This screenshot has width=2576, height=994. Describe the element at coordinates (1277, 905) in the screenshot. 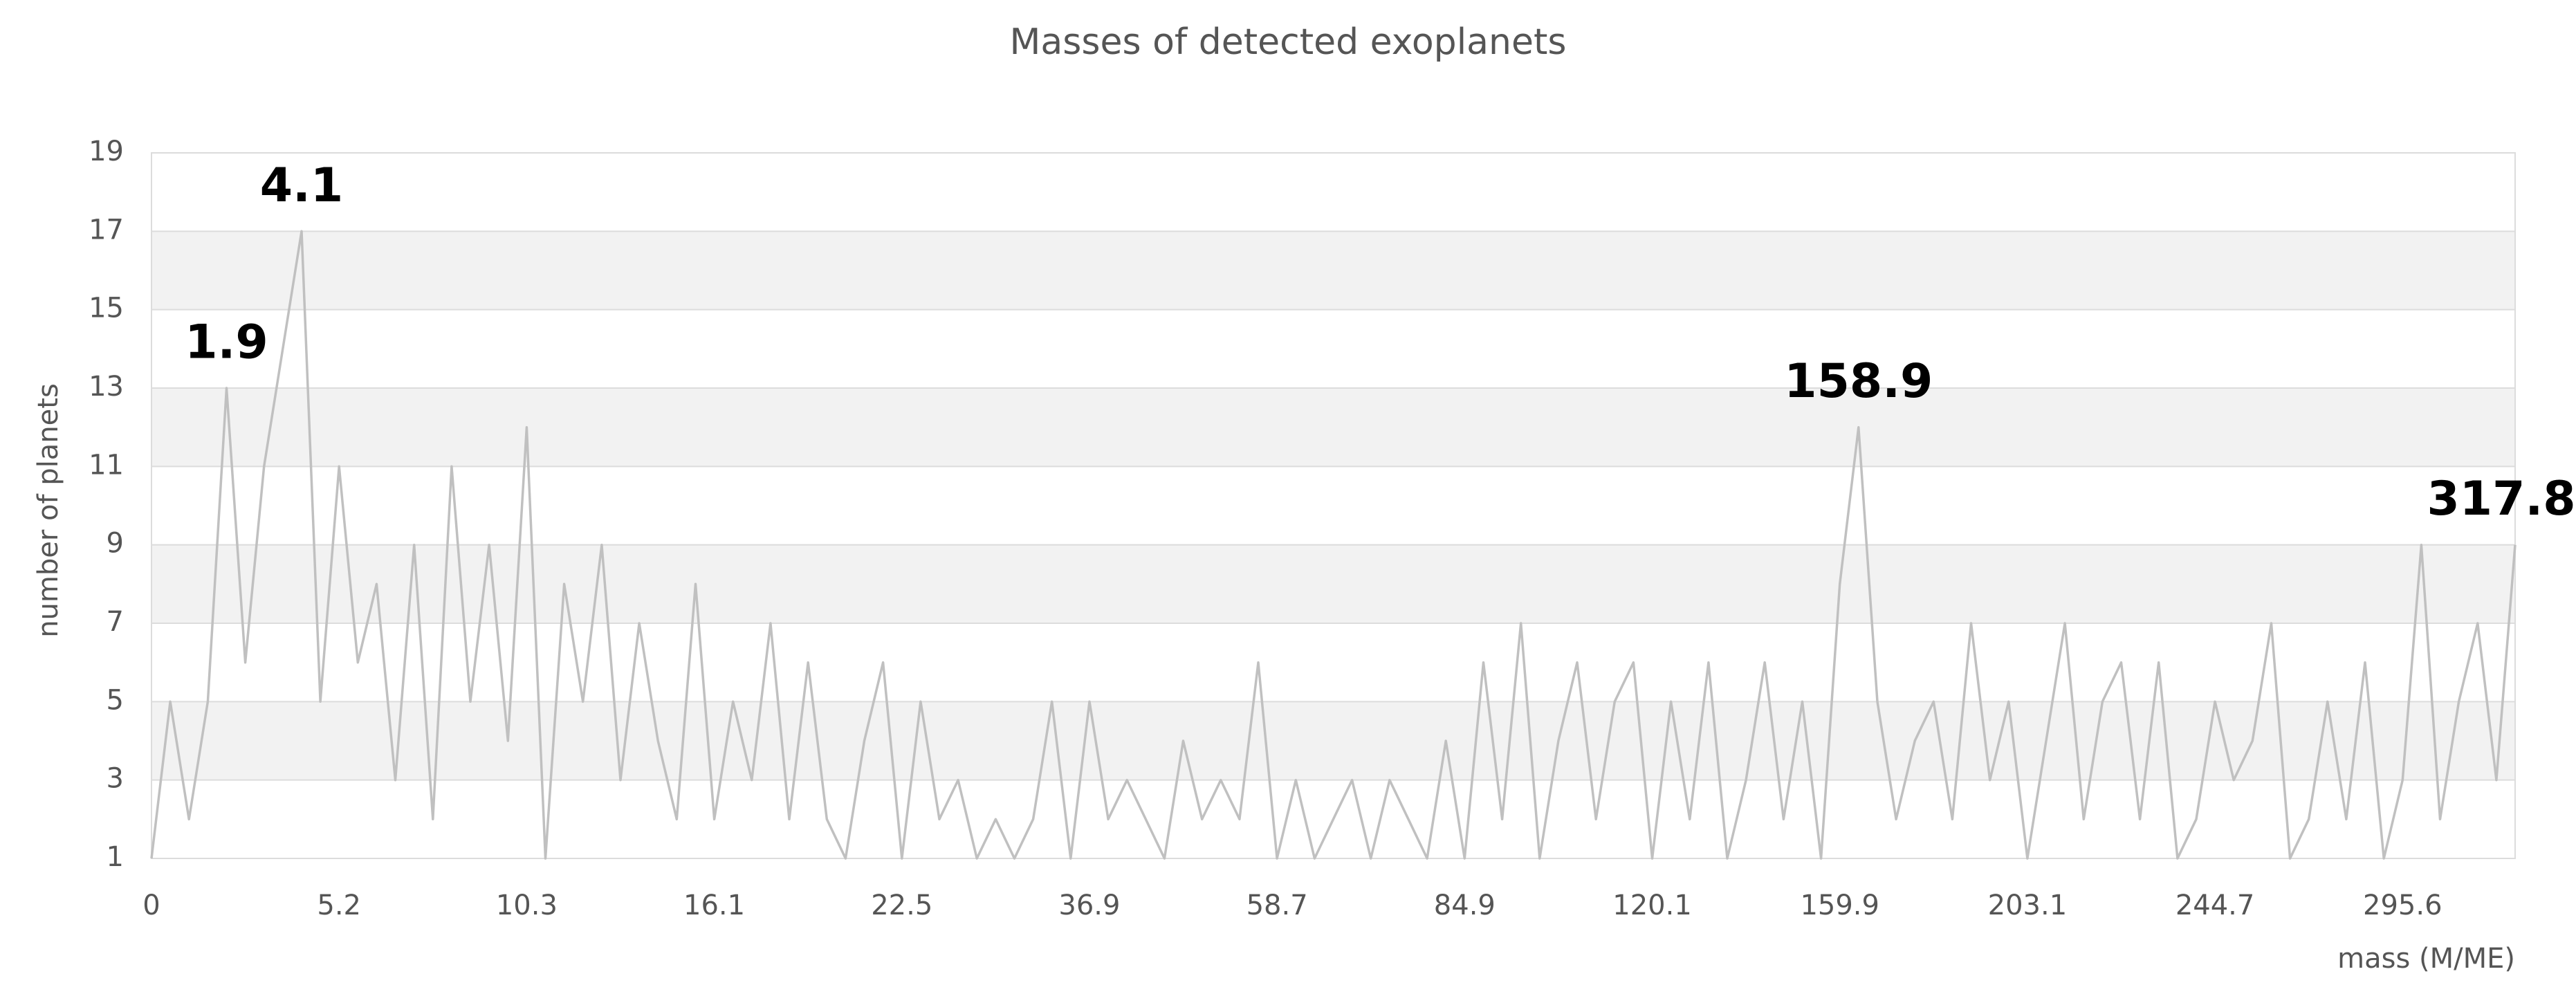

I see `x-tick-label: 58.7` at that location.